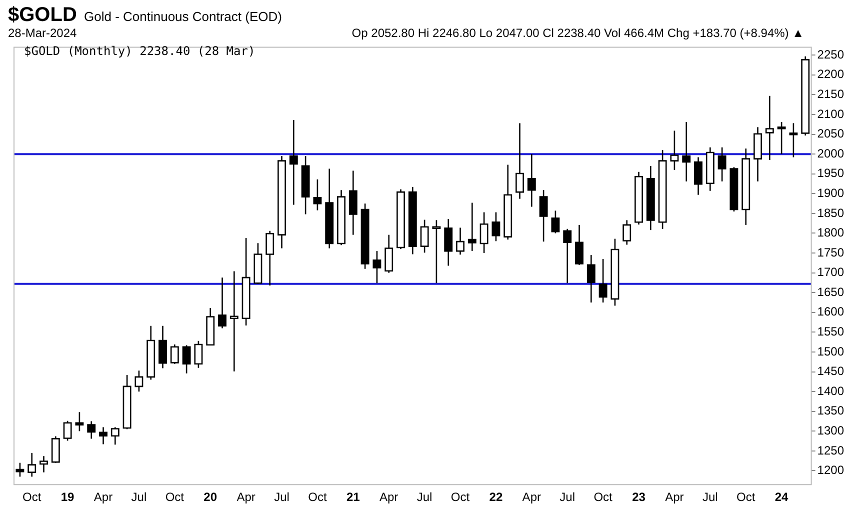 The width and height of the screenshot is (848, 513). Describe the element at coordinates (830, 430) in the screenshot. I see `y-tick-label: 1300` at that location.